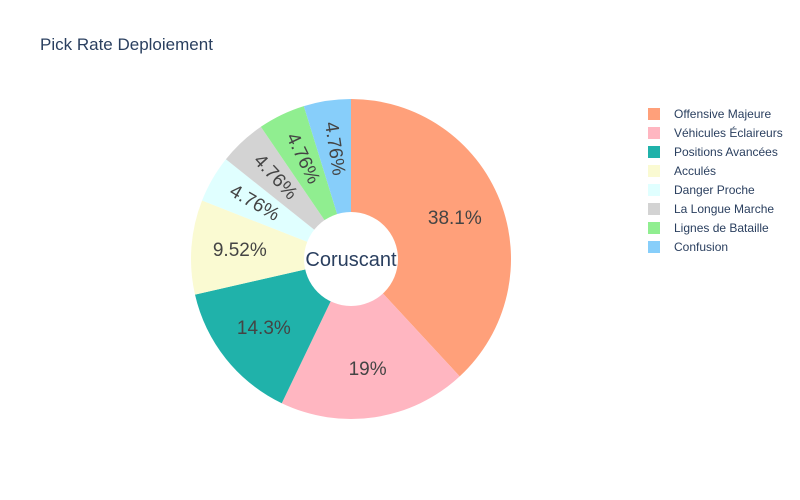 The width and height of the screenshot is (800, 500). Describe the element at coordinates (271, 247) in the screenshot. I see `slice-accules` at that location.